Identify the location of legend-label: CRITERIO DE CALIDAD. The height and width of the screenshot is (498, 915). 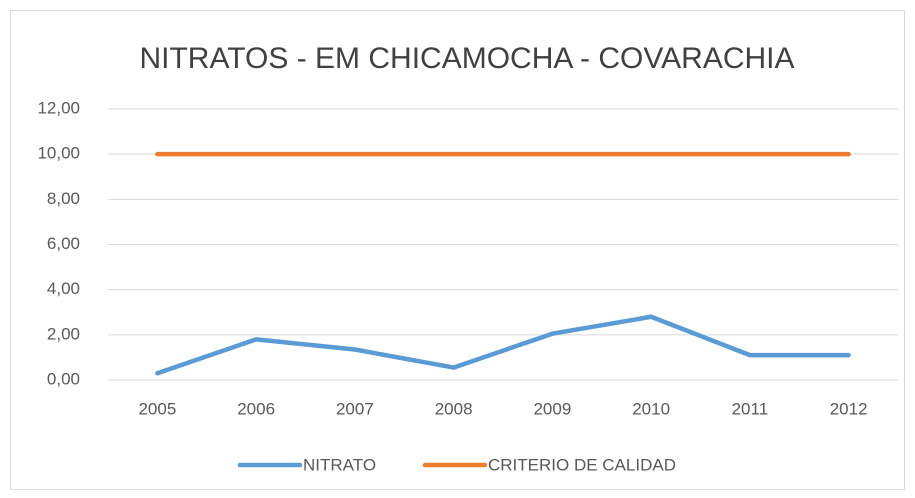
(582, 464).